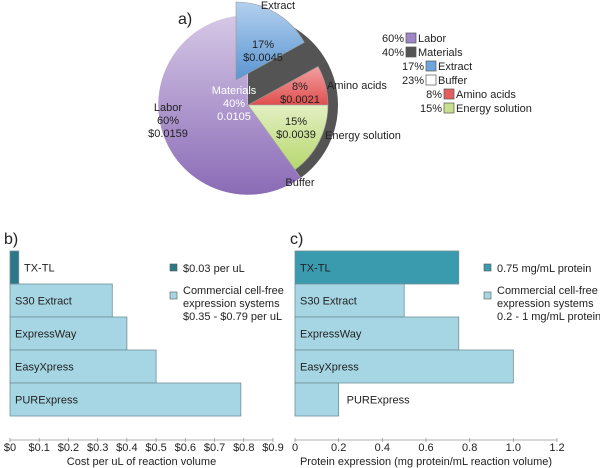  What do you see at coordinates (338, 448) in the screenshot?
I see `x-tick-label: 0.2` at bounding box center [338, 448].